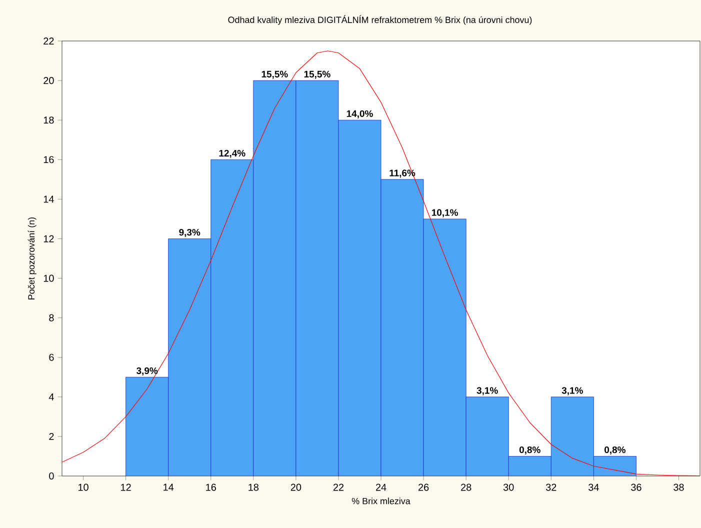  What do you see at coordinates (679, 487) in the screenshot?
I see `x-tick-label: 38` at bounding box center [679, 487].